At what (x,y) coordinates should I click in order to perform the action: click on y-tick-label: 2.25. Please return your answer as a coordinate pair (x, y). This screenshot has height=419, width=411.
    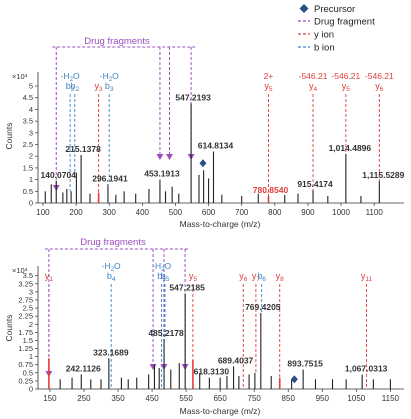
    Looking at the image, I should click on (25, 316).